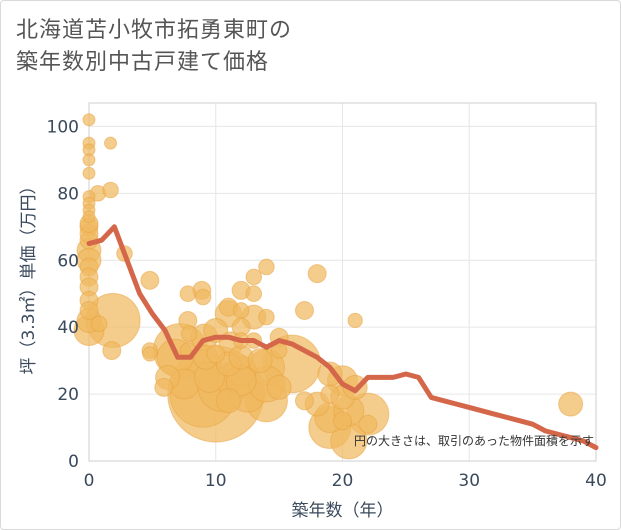  Describe the element at coordinates (68, 261) in the screenshot. I see `y-tick-label: 60` at that location.